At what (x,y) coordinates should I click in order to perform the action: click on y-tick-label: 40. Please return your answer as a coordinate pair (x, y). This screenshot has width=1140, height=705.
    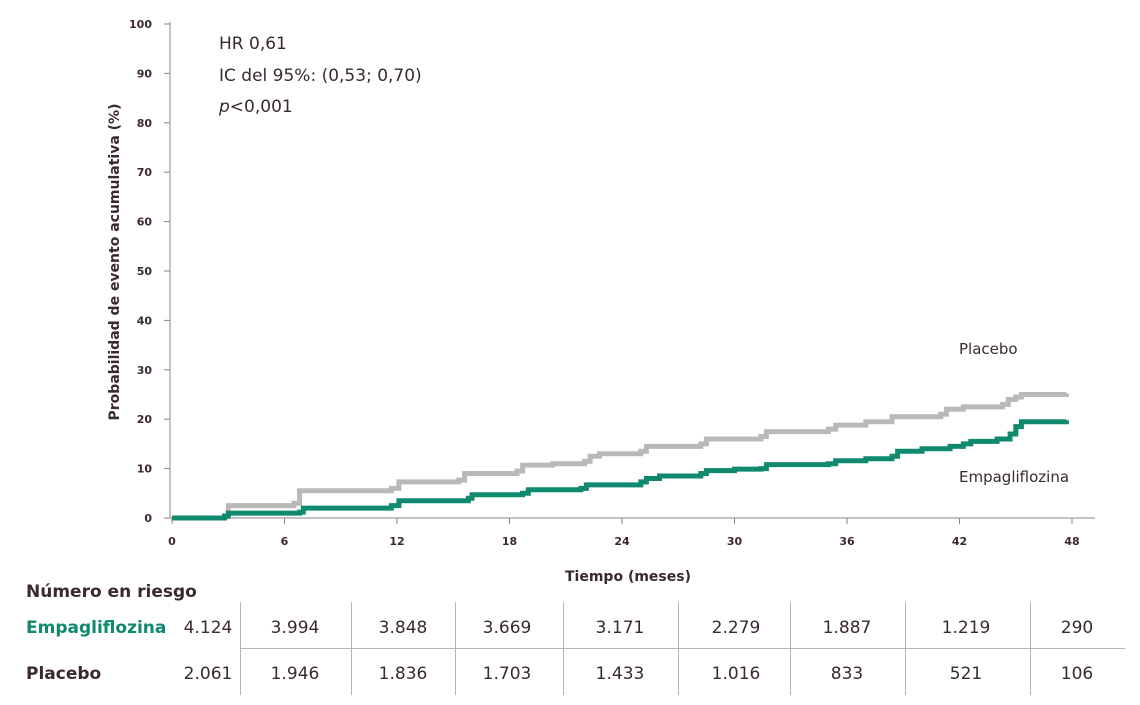
    Looking at the image, I should click on (145, 320).